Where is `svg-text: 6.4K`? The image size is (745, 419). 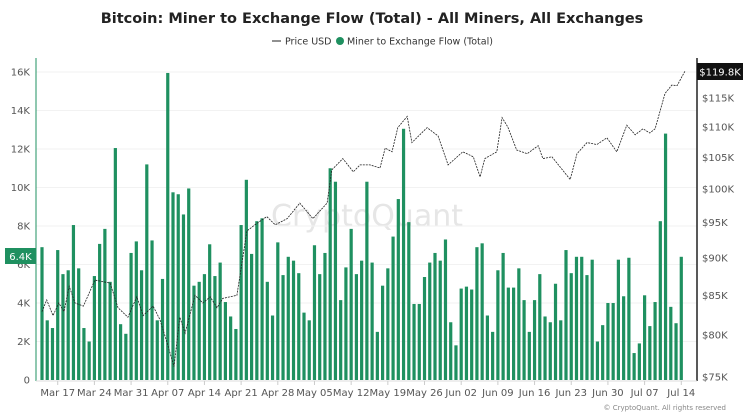 svg-text: 6.4K is located at coordinates (20, 257).